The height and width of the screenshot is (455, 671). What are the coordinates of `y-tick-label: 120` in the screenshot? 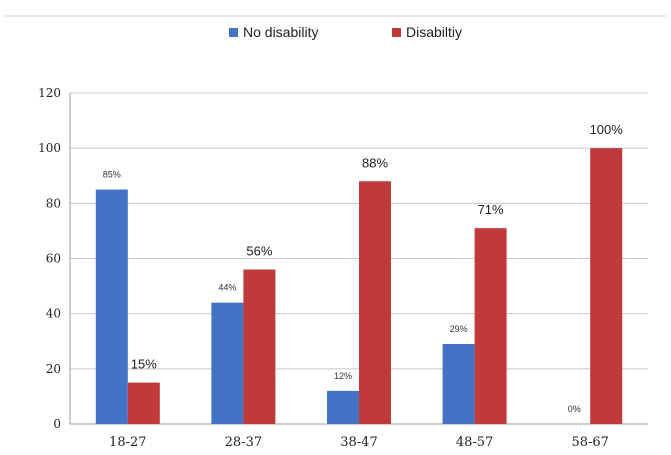 It's located at (49, 93).